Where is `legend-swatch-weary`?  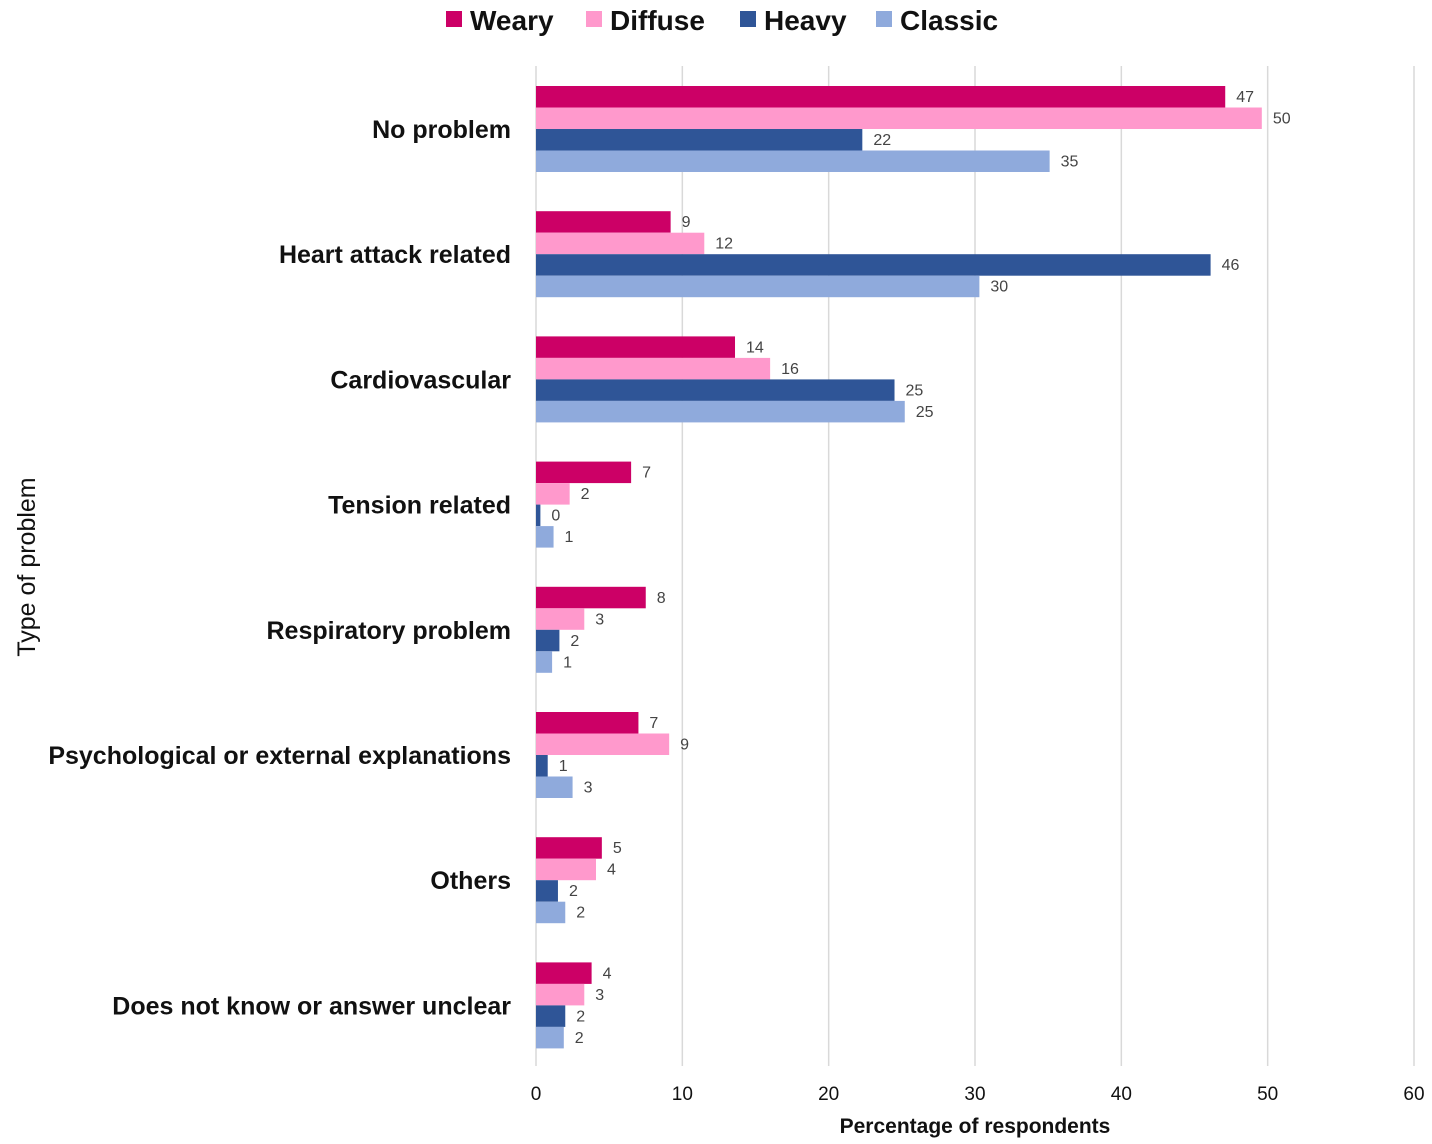
legend-swatch-weary is located at coordinates (454, 19).